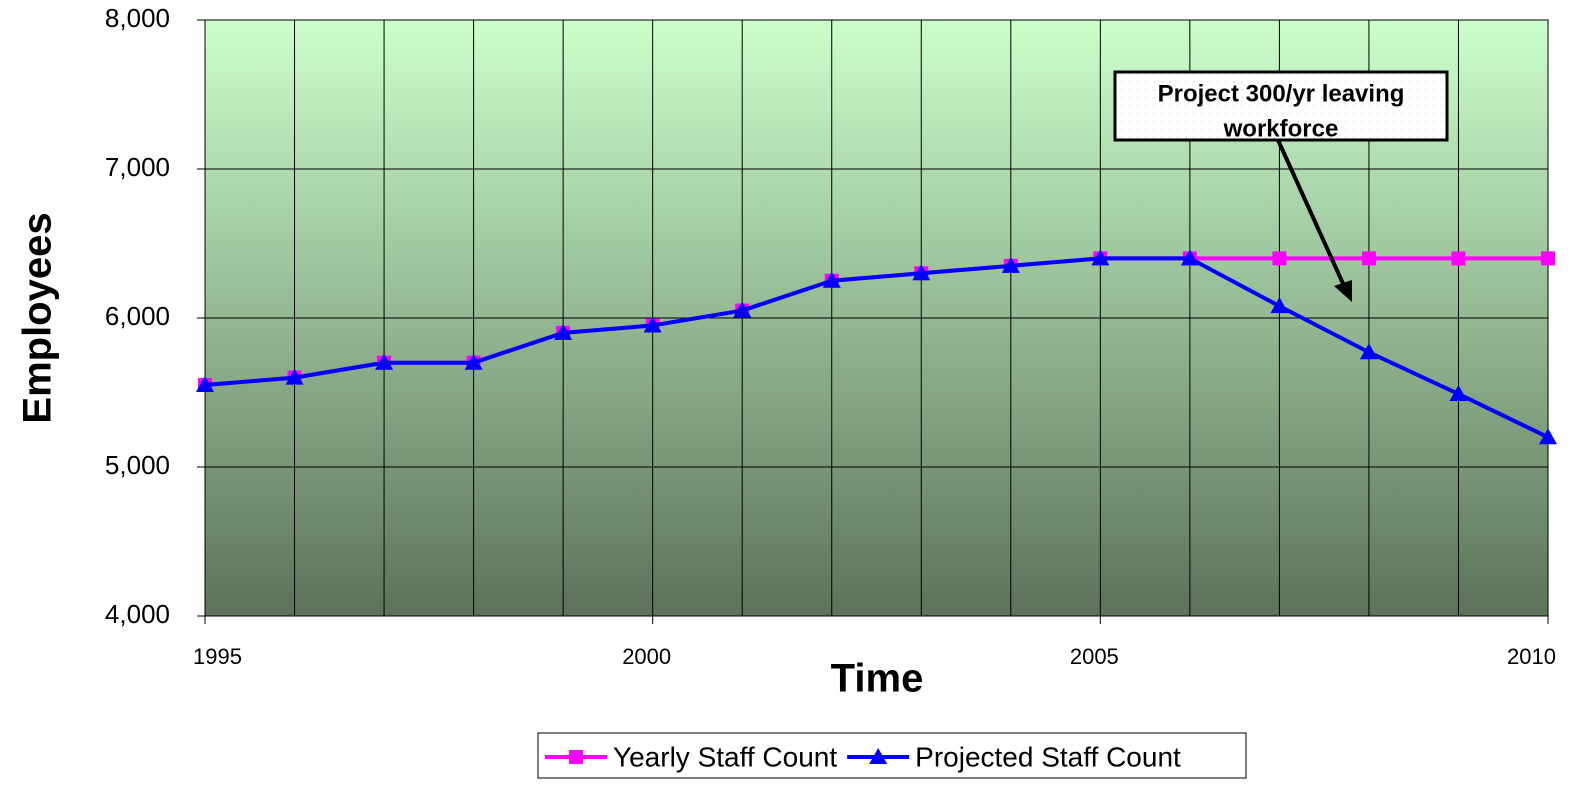  I want to click on x-axis-title: Time, so click(877, 679).